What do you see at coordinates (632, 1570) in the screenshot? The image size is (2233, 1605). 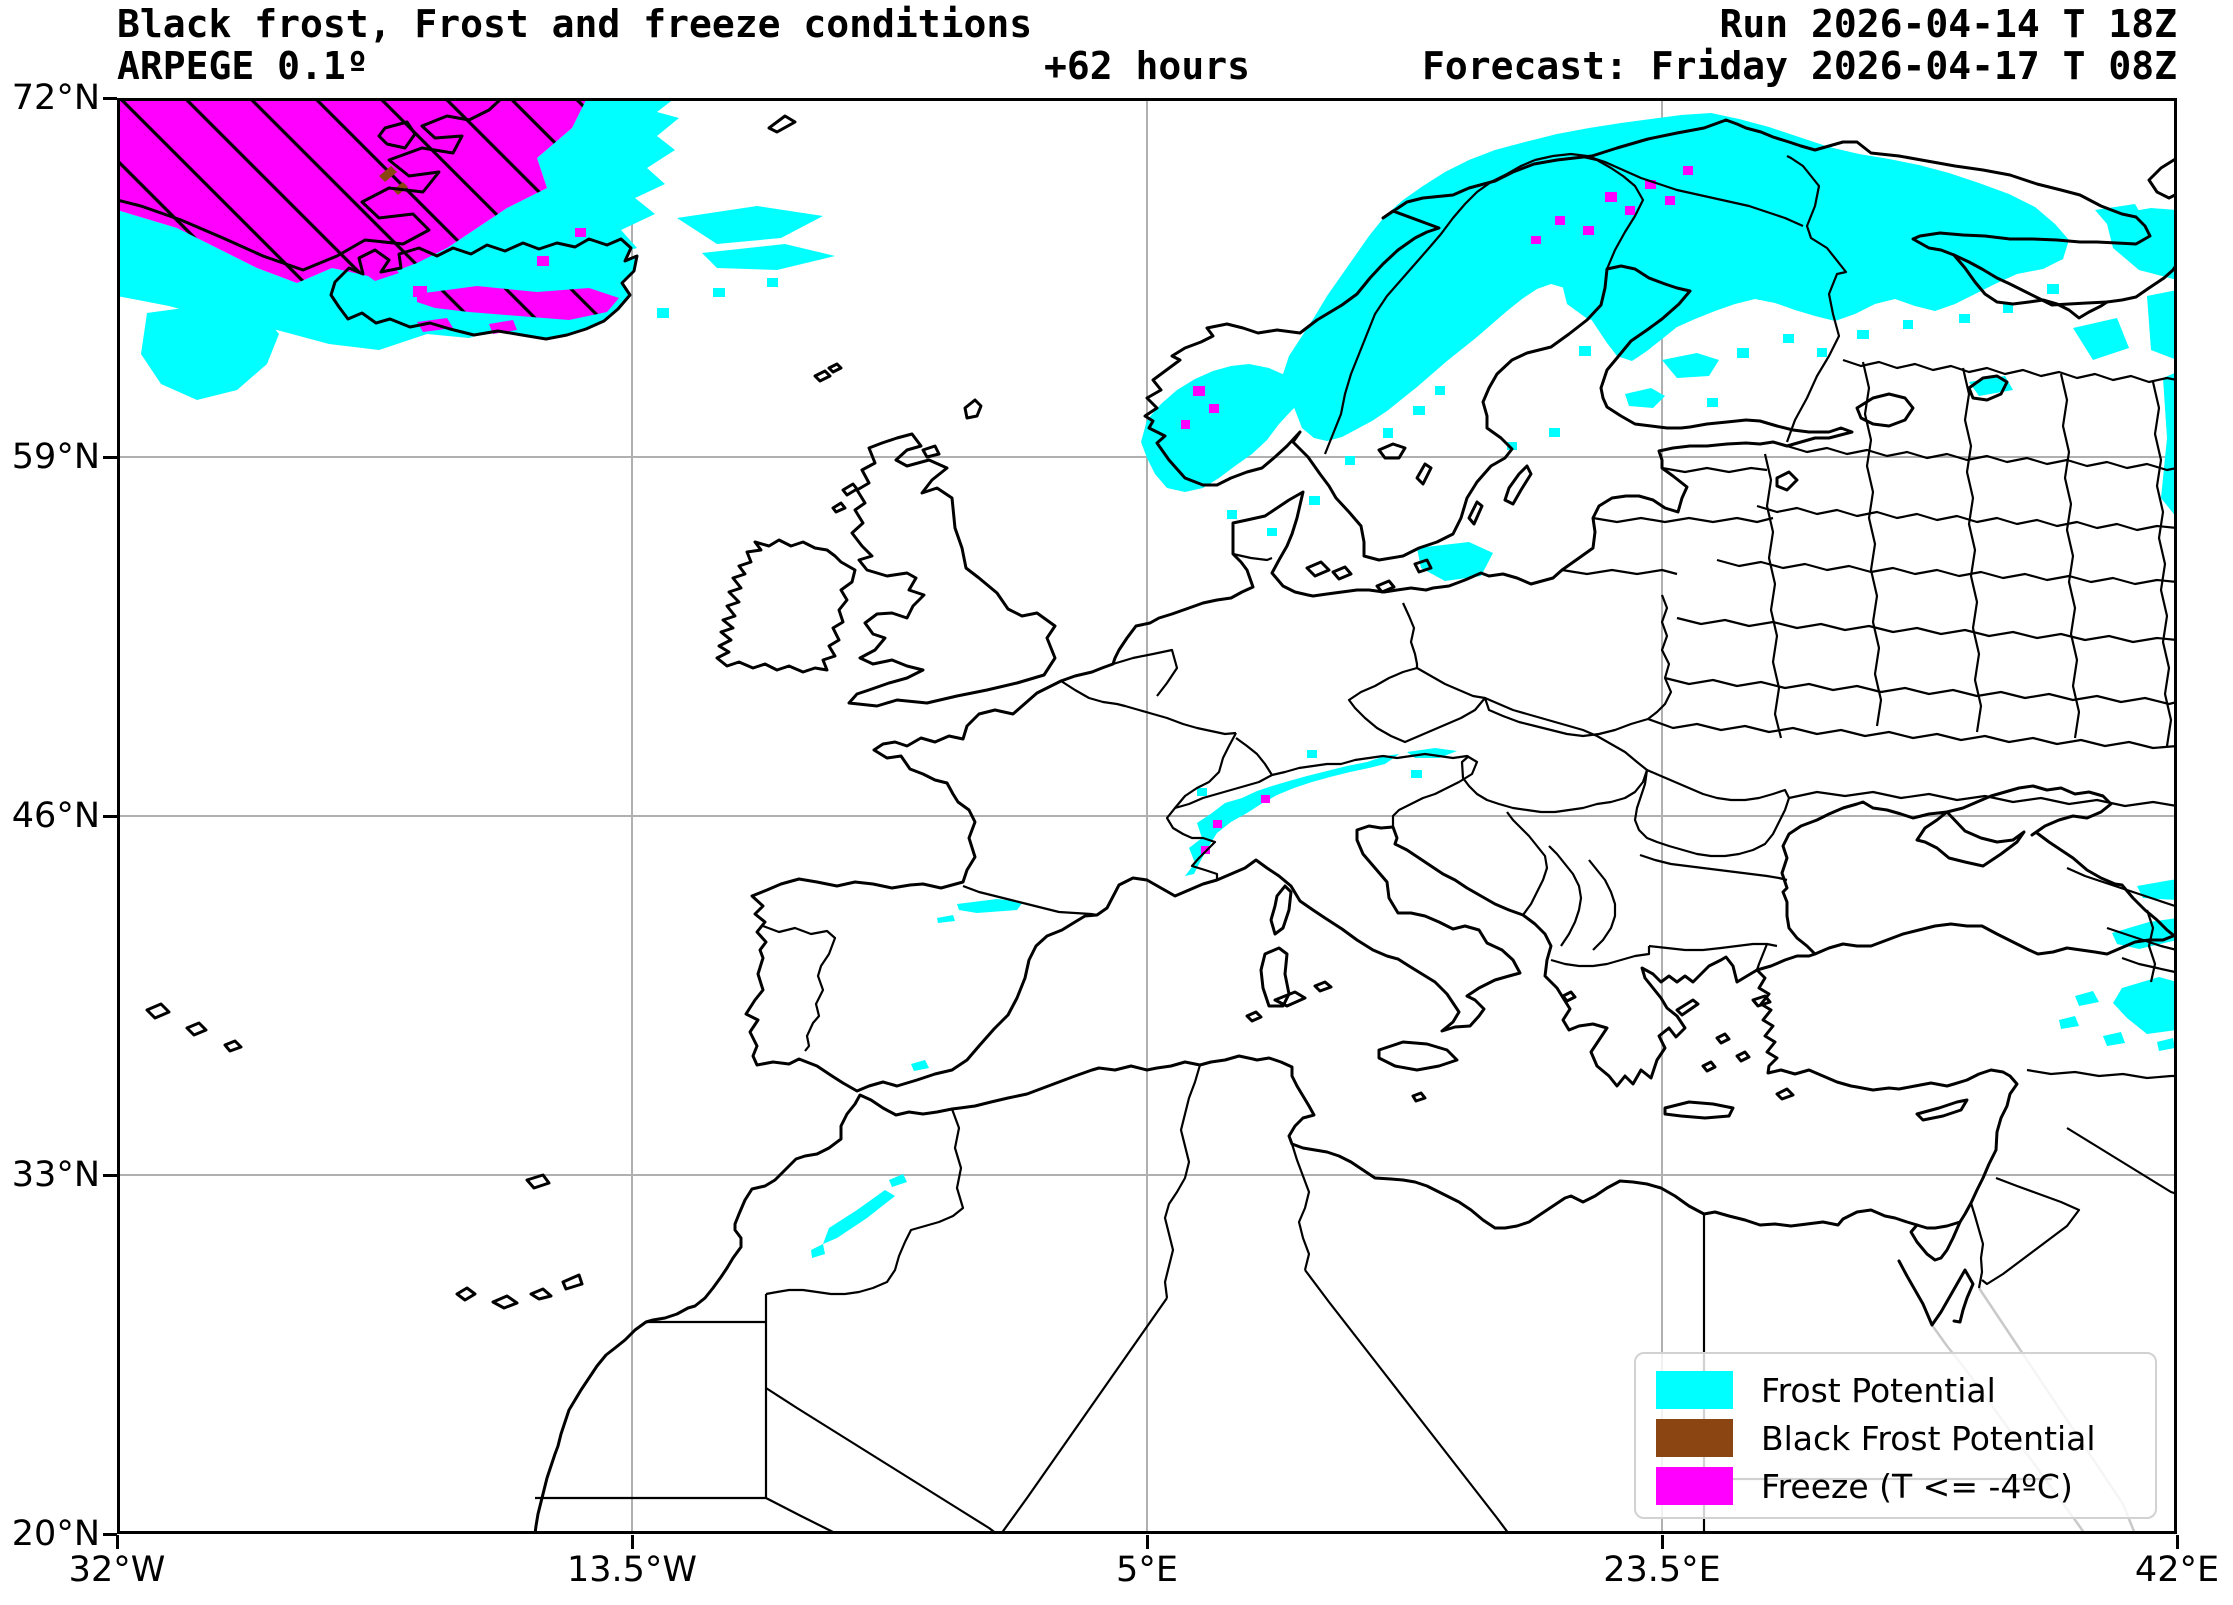 I see `xtick-13-5W: 13.5°W` at bounding box center [632, 1570].